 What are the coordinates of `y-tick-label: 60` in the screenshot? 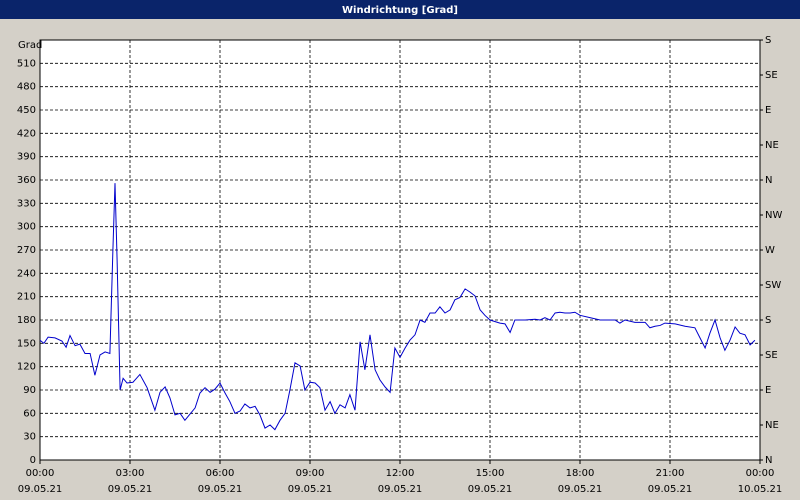 It's located at (29, 413).